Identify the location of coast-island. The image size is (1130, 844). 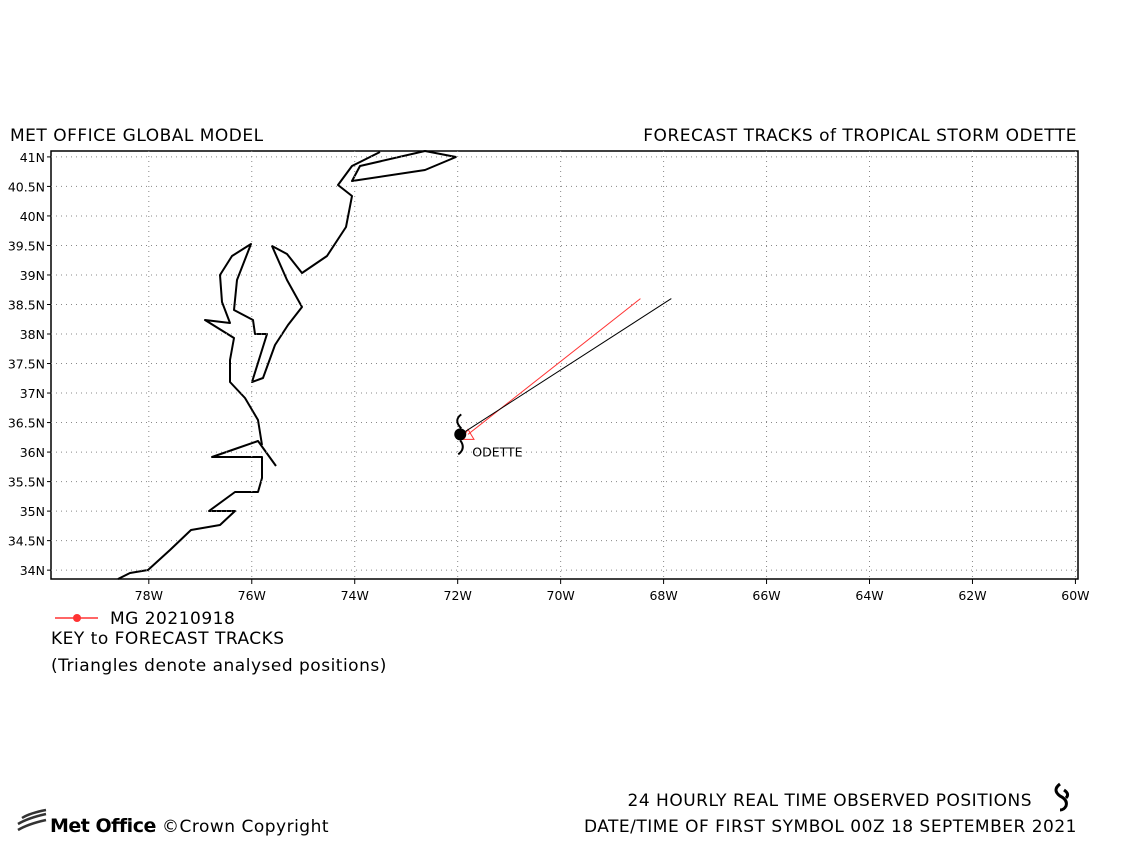
(404, 166).